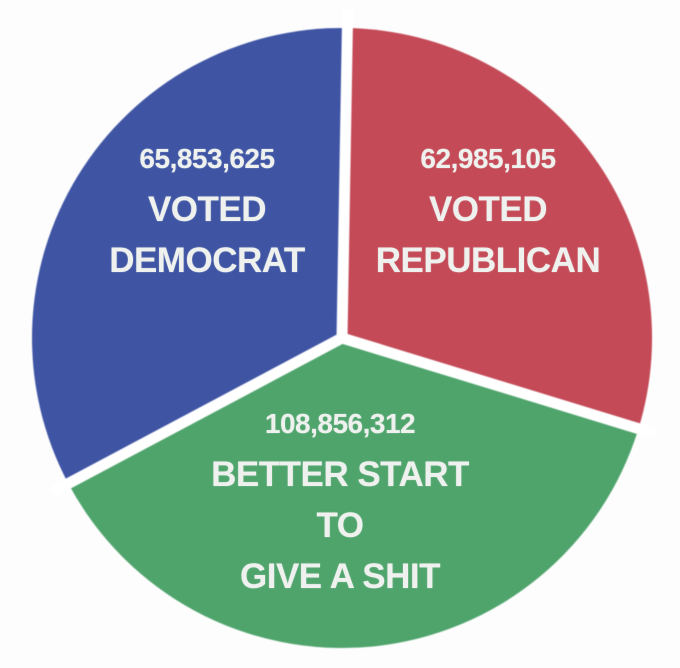  I want to click on slice-label-nonvoter: 108,856,312 BETTER START TO GIVE A SHIT, so click(340, 500).